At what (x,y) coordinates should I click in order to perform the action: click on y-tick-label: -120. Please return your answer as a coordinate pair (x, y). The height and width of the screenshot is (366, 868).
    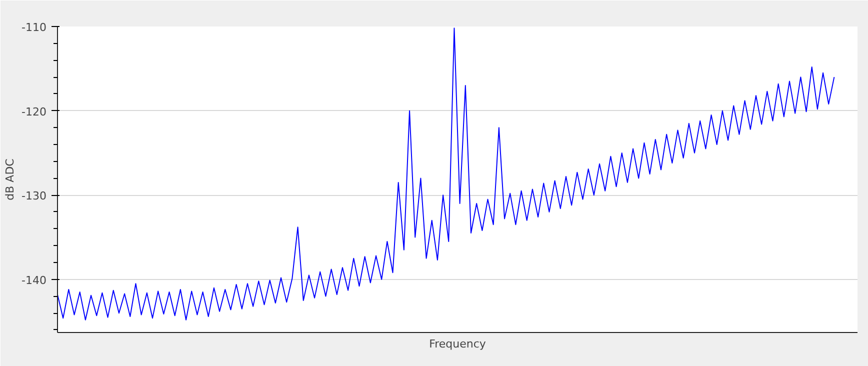
    Looking at the image, I should click on (34, 111).